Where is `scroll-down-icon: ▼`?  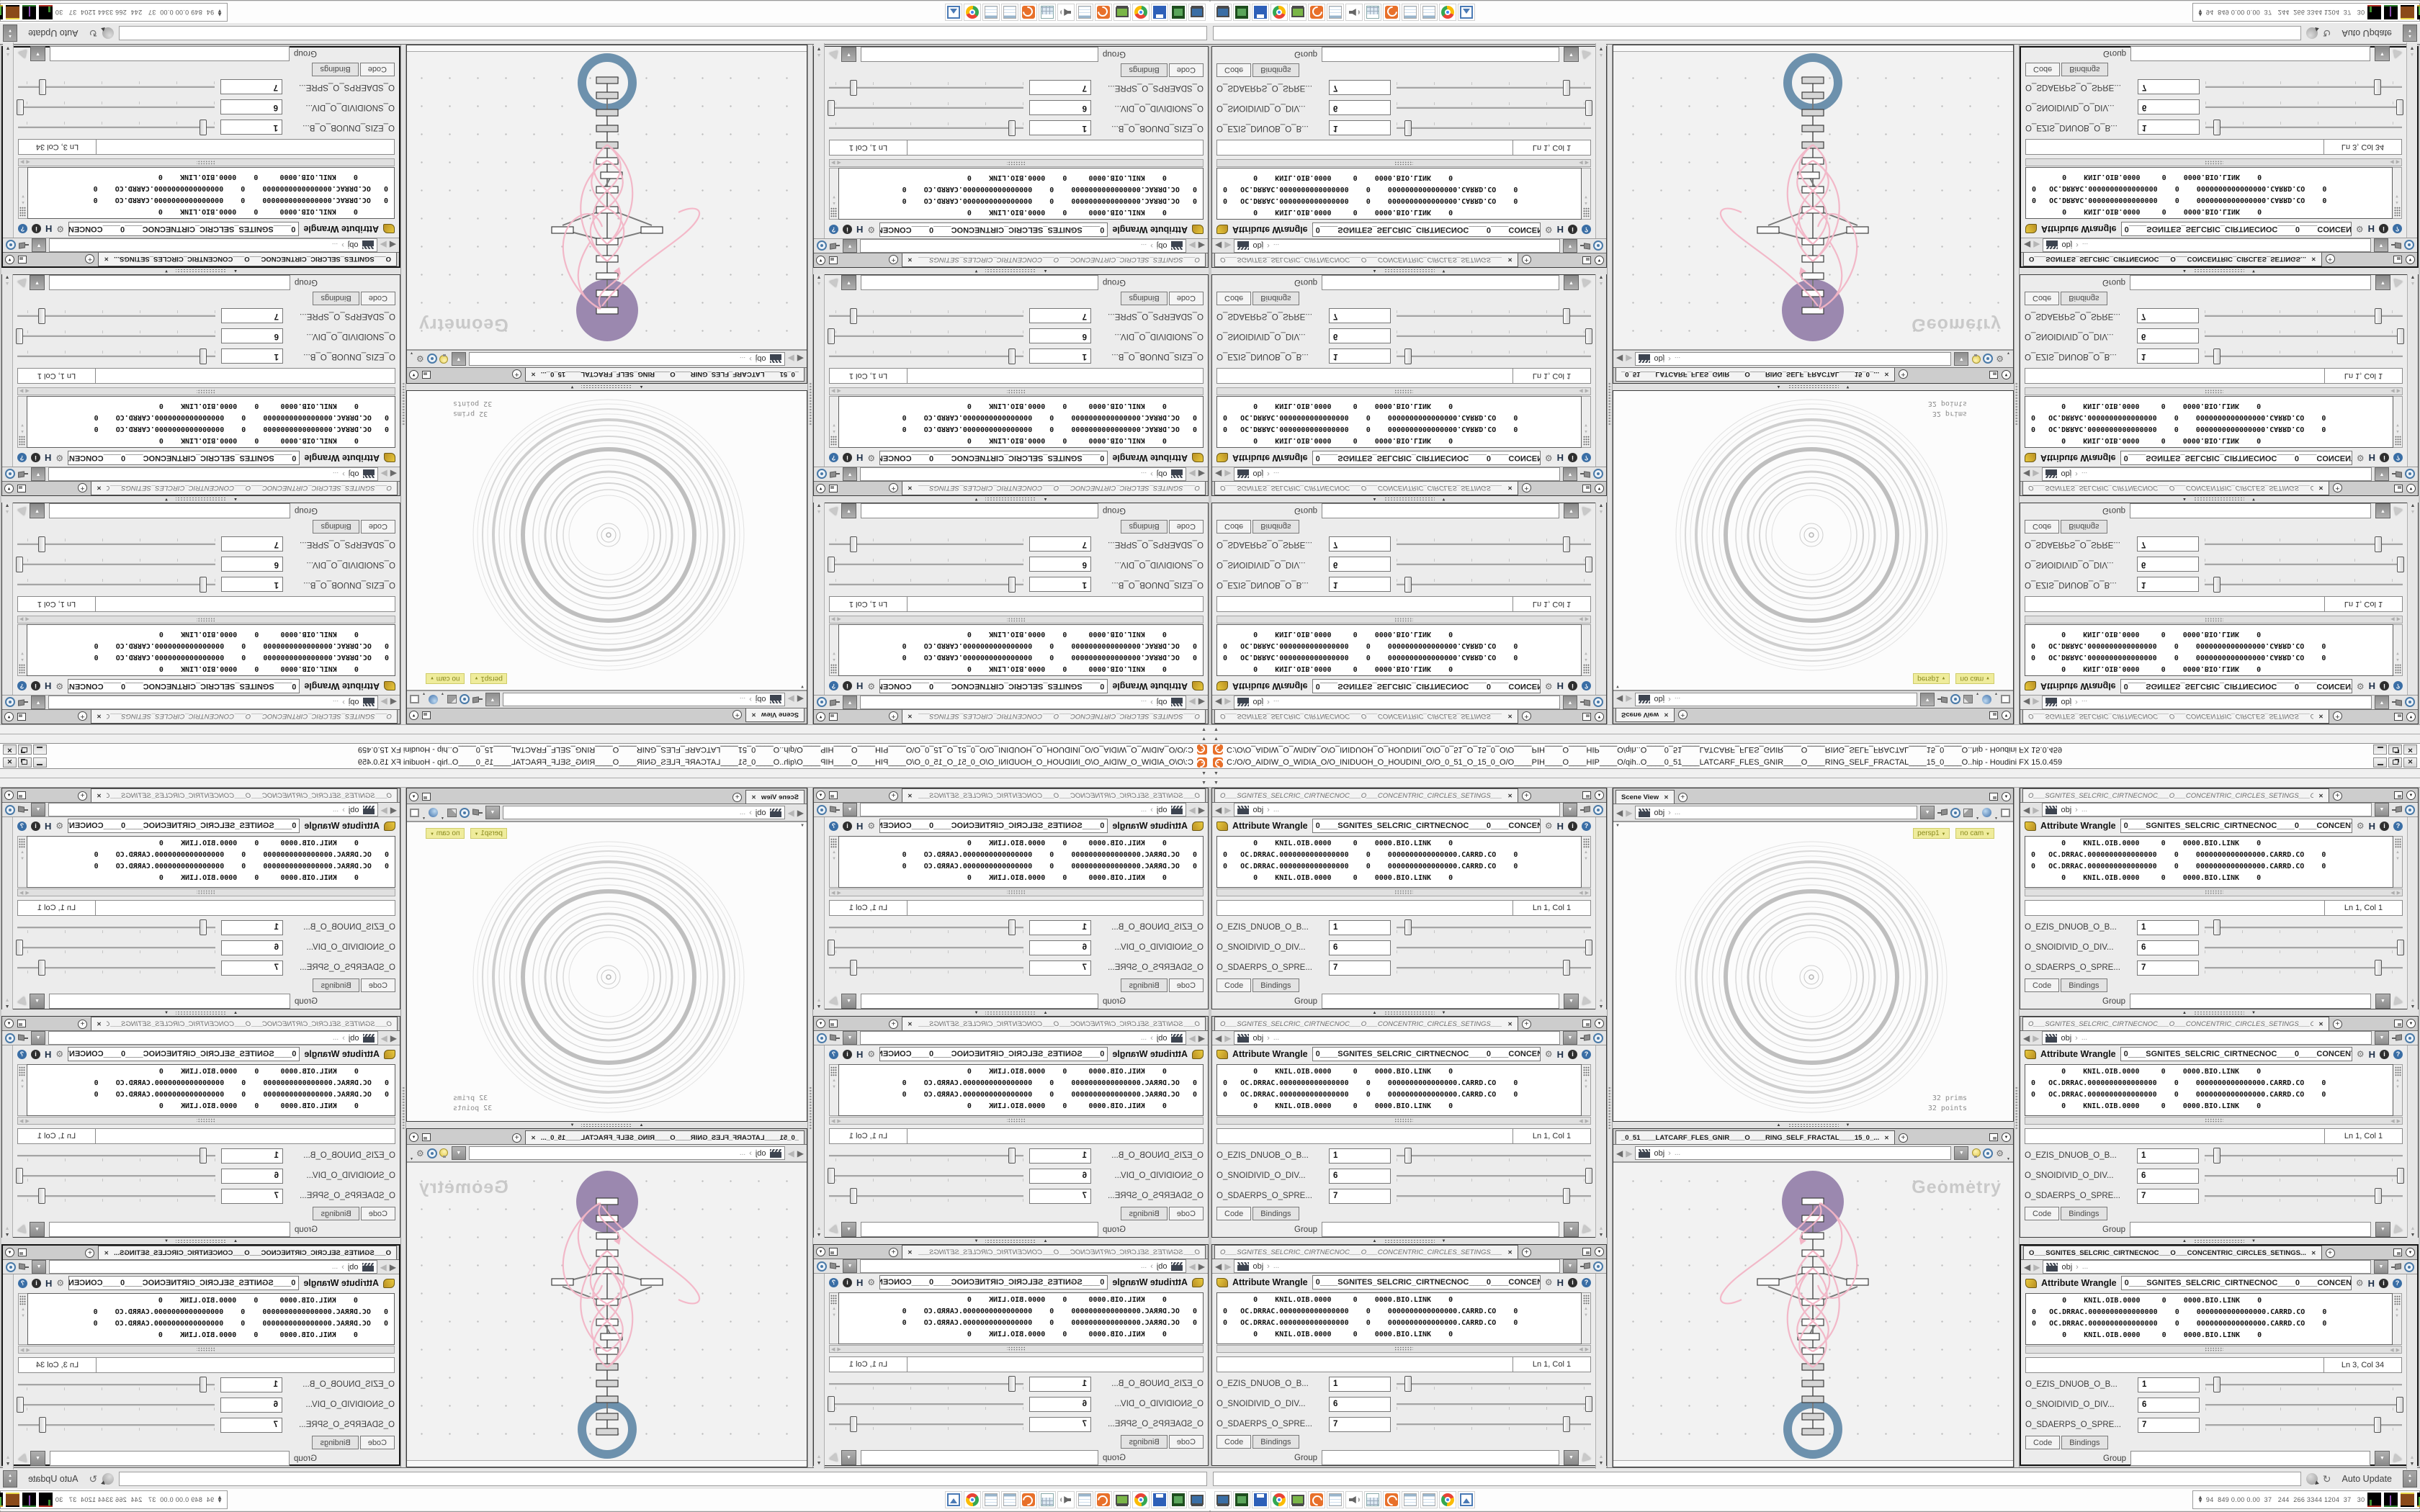 scroll-down-icon: ▼ is located at coordinates (22, 859).